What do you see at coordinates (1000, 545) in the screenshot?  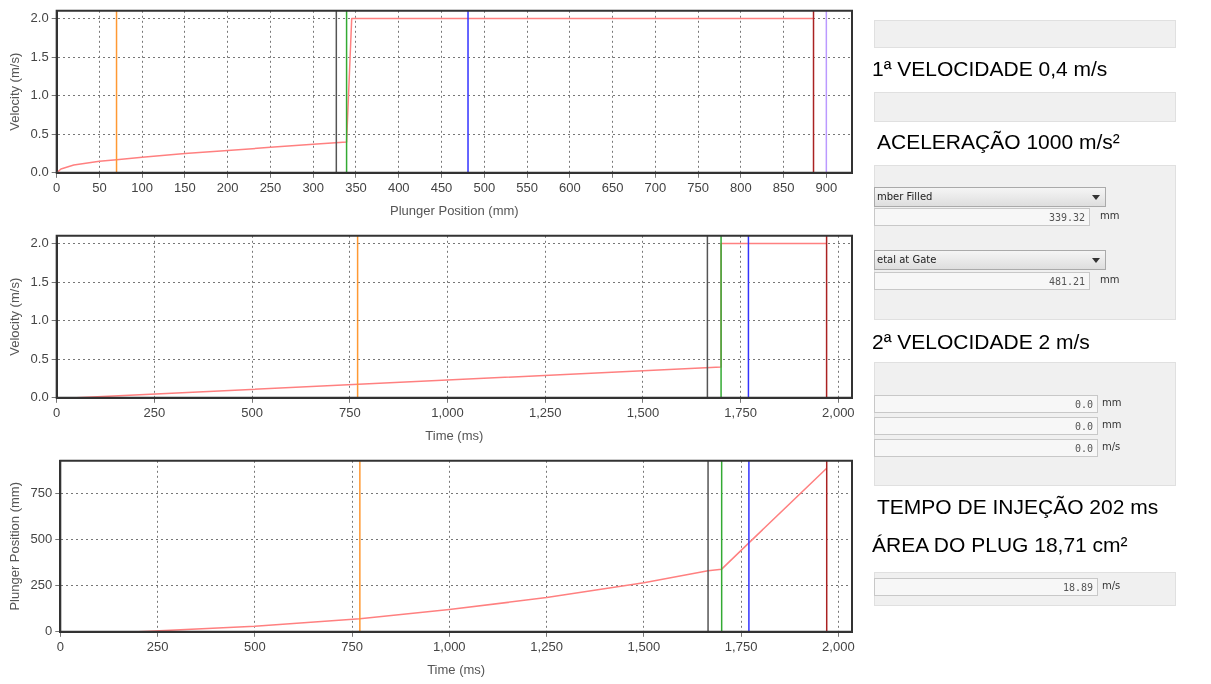 I see `text: ÁREA DO PLUG 18,71 cm²` at bounding box center [1000, 545].